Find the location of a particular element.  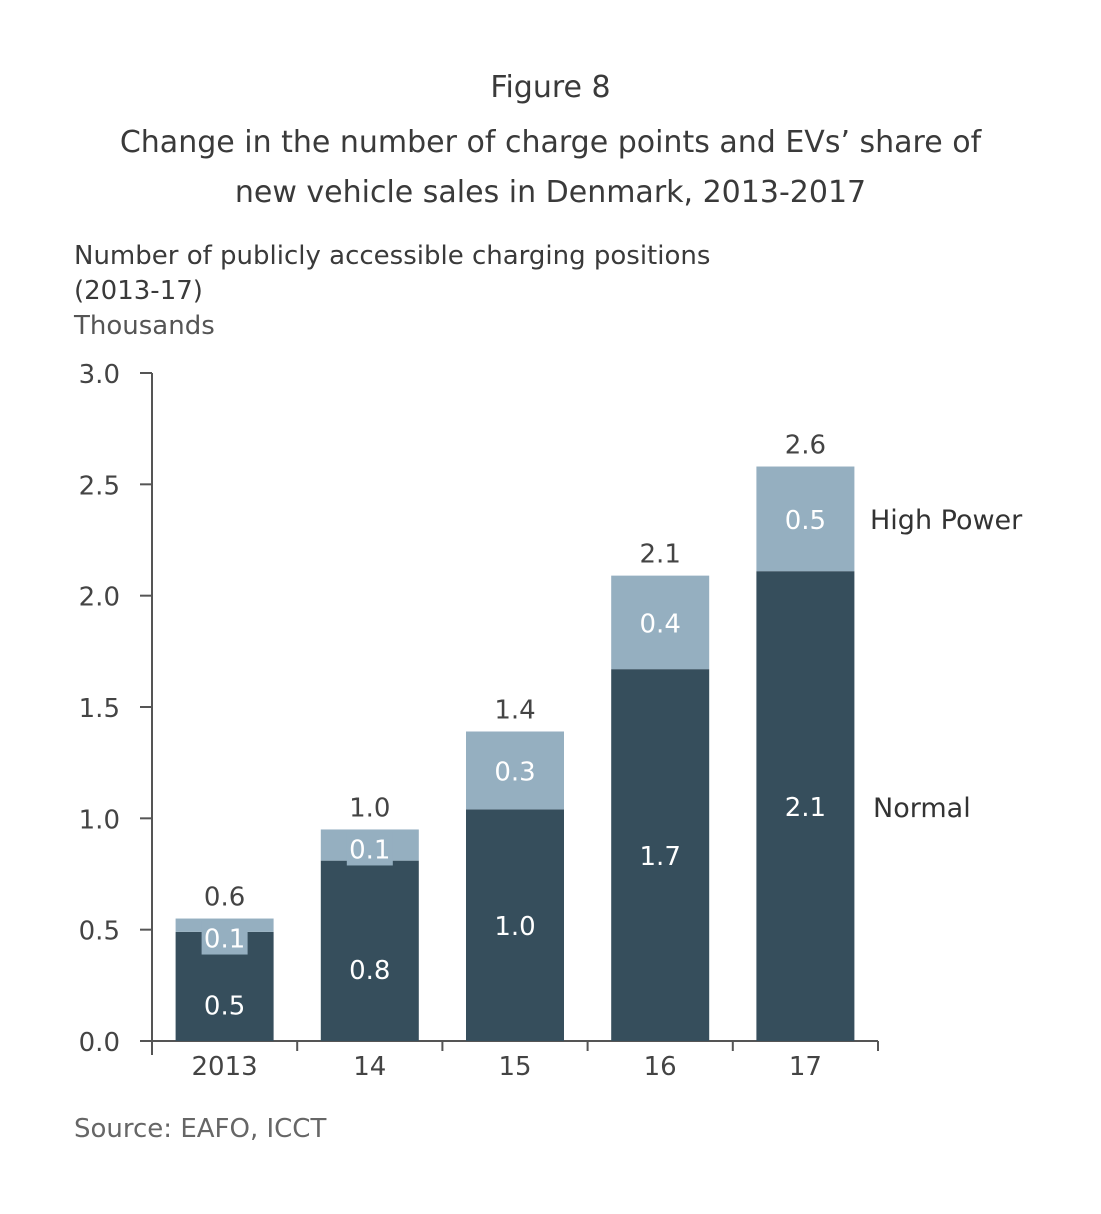

y-tick-label: 2.5 is located at coordinates (99, 486).